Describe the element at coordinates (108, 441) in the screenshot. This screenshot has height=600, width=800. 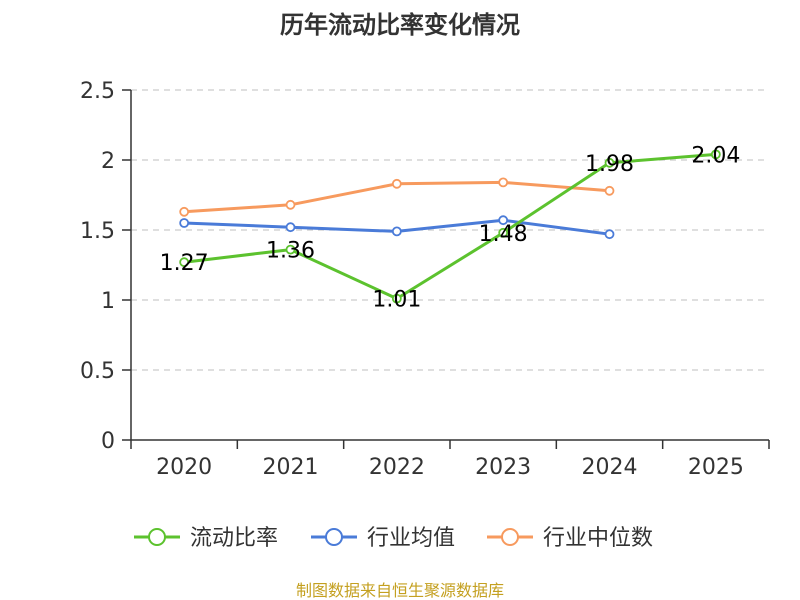
I see `y-tick-label: 0` at that location.